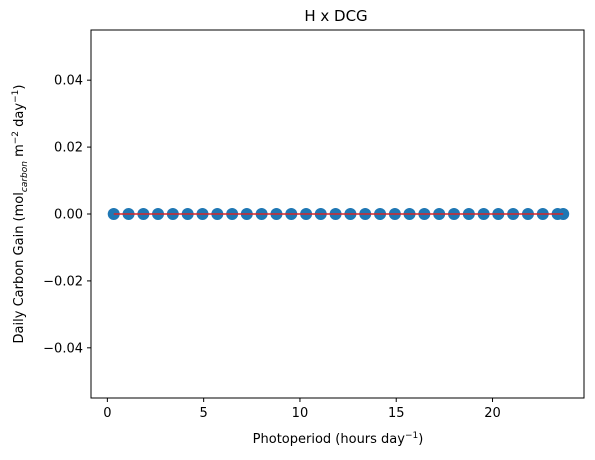 The image size is (595, 460). What do you see at coordinates (63, 281) in the screenshot?
I see `y-tick-label: −0.02` at bounding box center [63, 281].